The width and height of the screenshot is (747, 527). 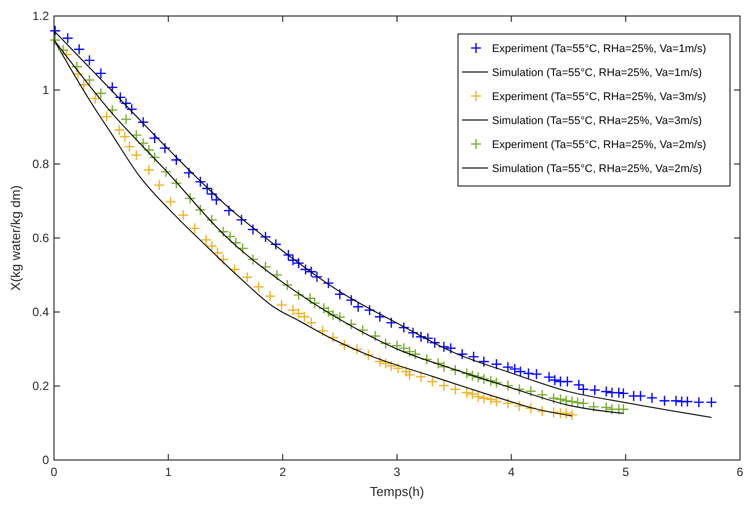 I want to click on x-tick-label: 2, so click(x=282, y=472).